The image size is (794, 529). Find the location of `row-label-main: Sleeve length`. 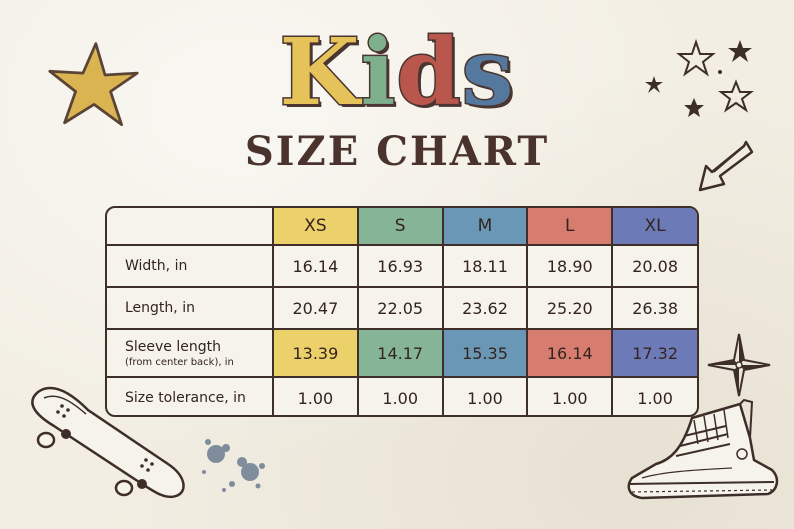

row-label-main: Sleeve length is located at coordinates (173, 346).